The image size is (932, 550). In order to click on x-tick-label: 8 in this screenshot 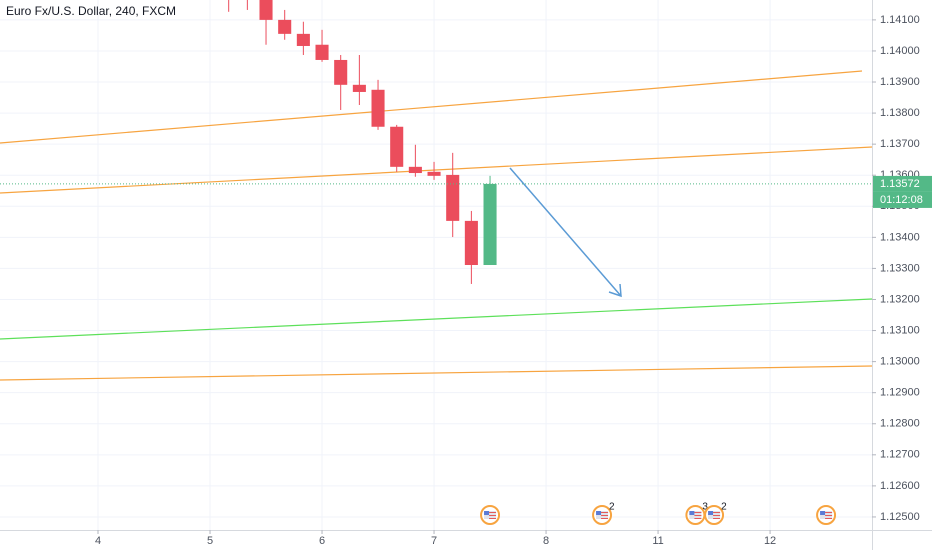, I will do `click(546, 541)`.